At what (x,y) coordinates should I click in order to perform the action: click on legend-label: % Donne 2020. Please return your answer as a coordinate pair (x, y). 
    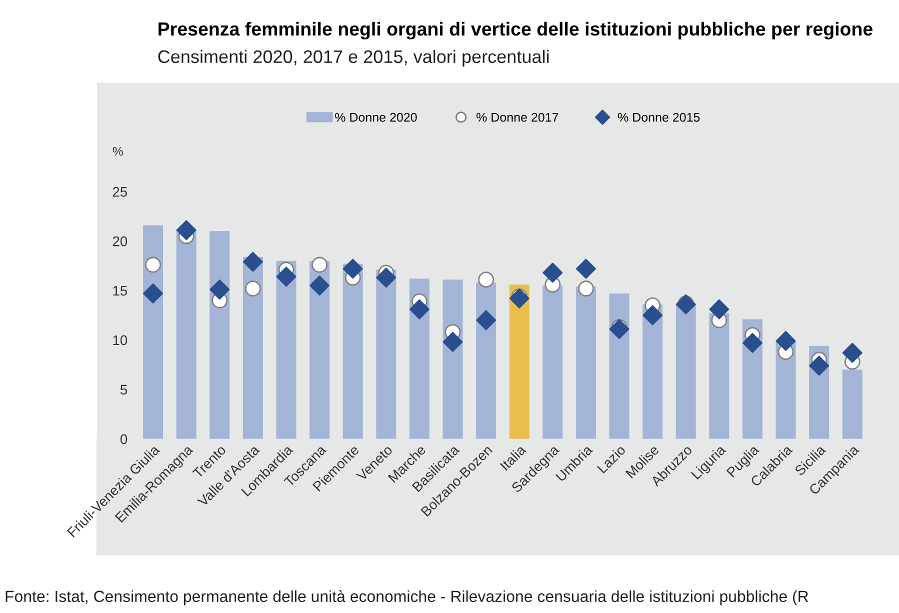
    Looking at the image, I should click on (376, 117).